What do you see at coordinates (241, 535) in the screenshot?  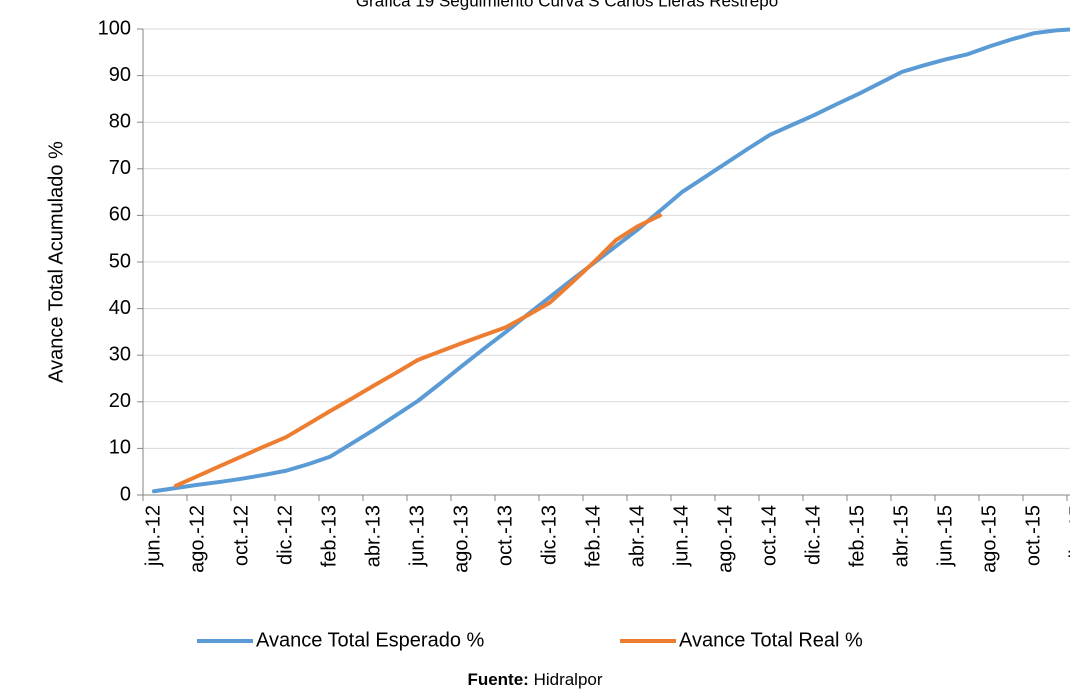 I see `x-tick-label: oct.-12` at bounding box center [241, 535].